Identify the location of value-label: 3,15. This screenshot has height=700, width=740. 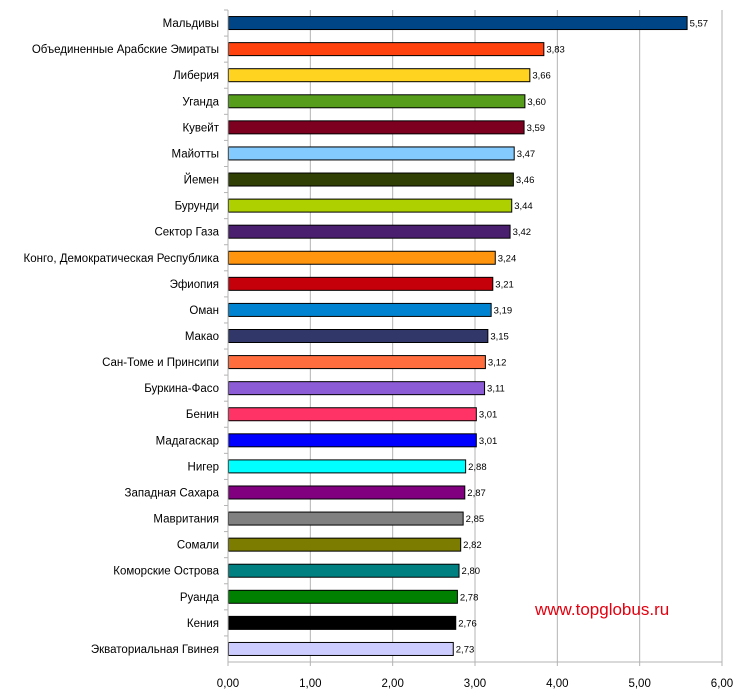
(499, 337).